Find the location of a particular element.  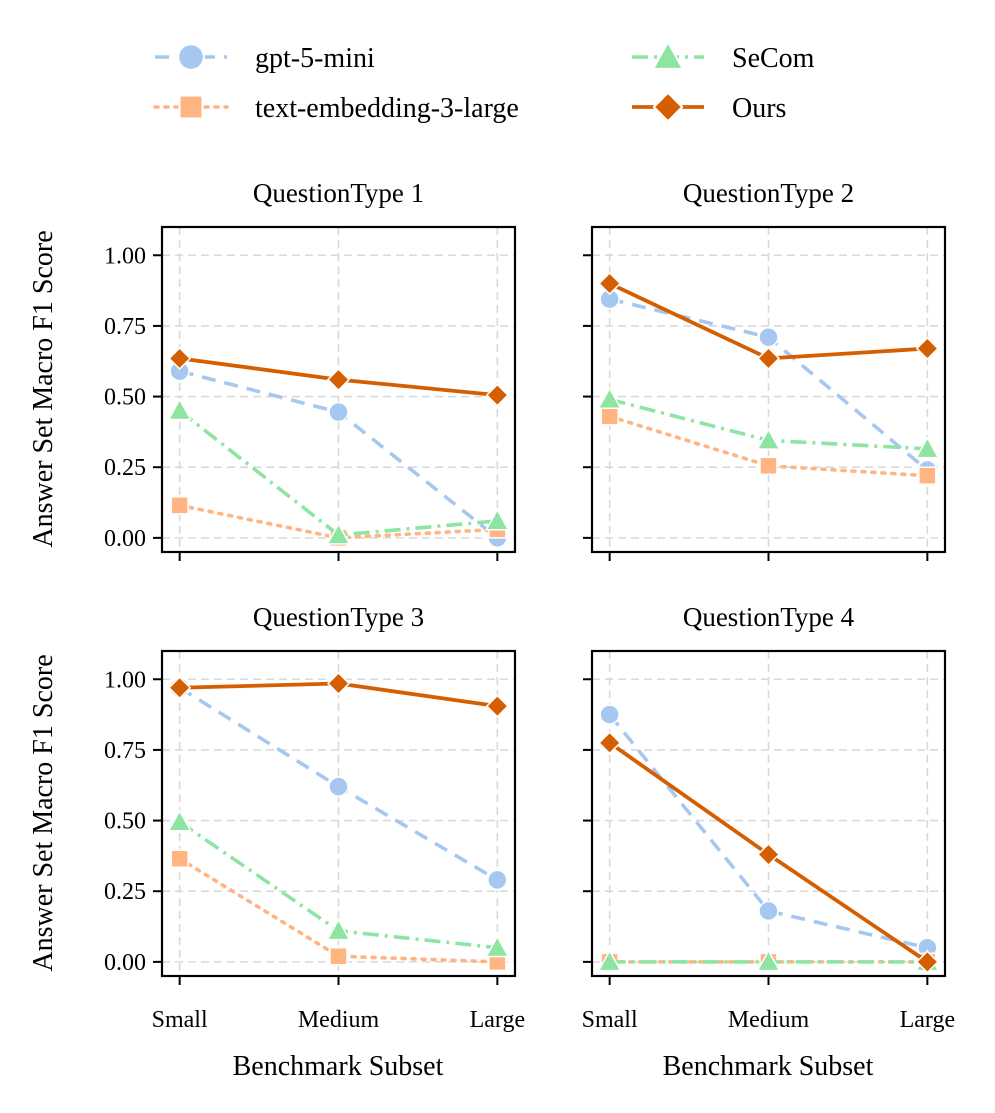

legend-label-text-embedding-3-large: text-embedding-3-large is located at coordinates (387, 108).